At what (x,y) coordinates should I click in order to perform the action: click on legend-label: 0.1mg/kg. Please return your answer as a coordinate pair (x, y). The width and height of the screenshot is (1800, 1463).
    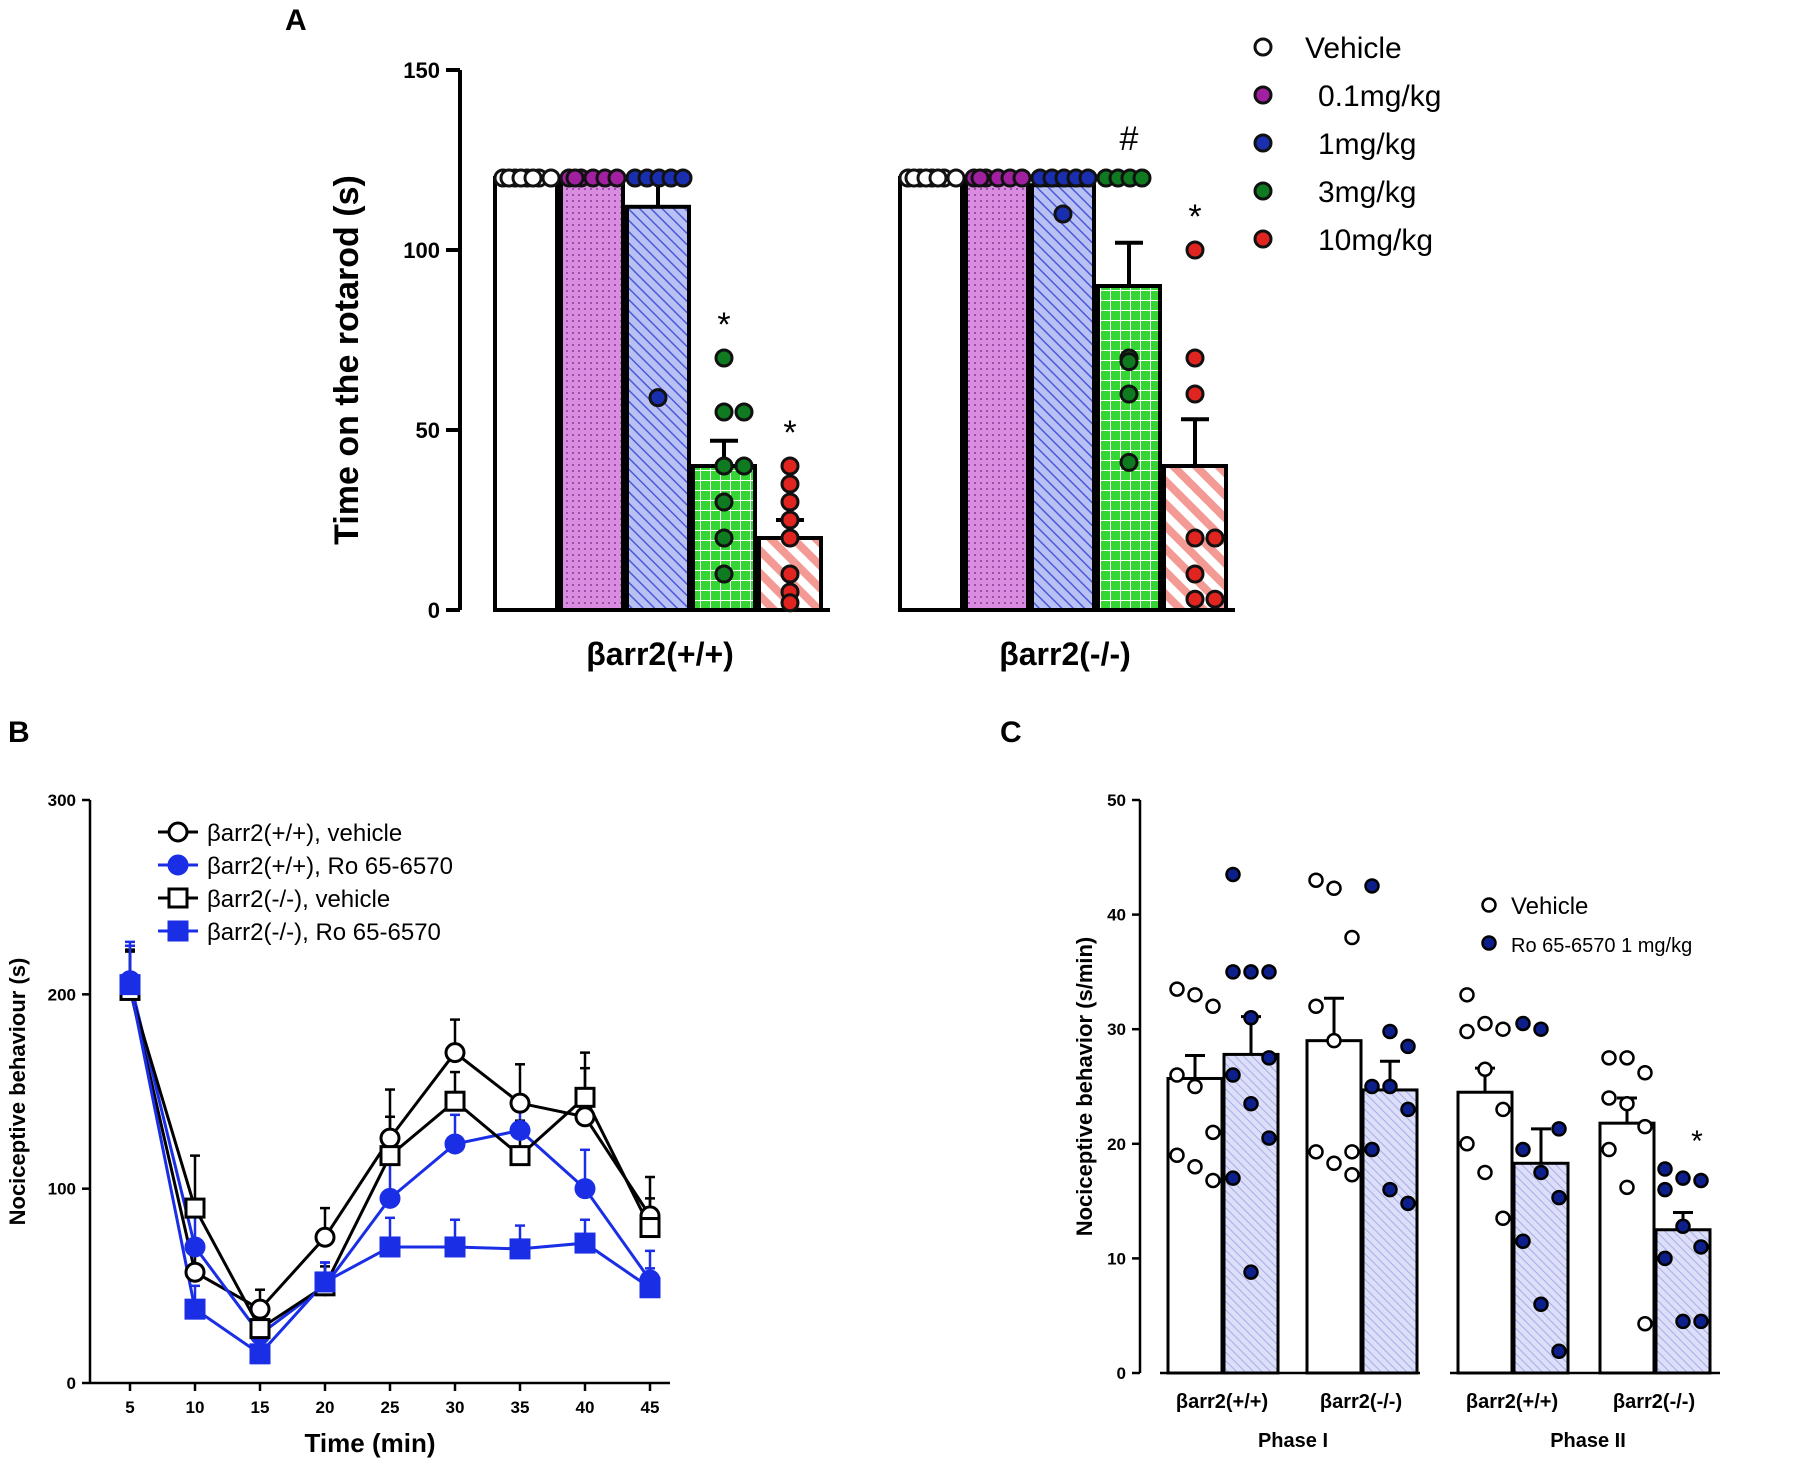
    Looking at the image, I should click on (1379, 96).